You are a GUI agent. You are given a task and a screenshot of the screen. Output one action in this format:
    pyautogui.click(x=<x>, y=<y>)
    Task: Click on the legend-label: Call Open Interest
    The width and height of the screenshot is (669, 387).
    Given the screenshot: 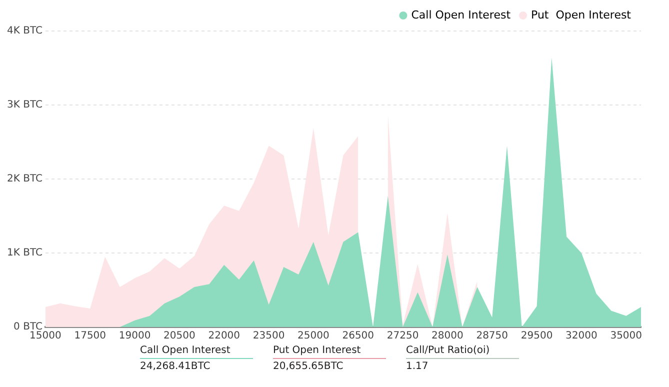 What is the action you would take?
    pyautogui.click(x=461, y=15)
    